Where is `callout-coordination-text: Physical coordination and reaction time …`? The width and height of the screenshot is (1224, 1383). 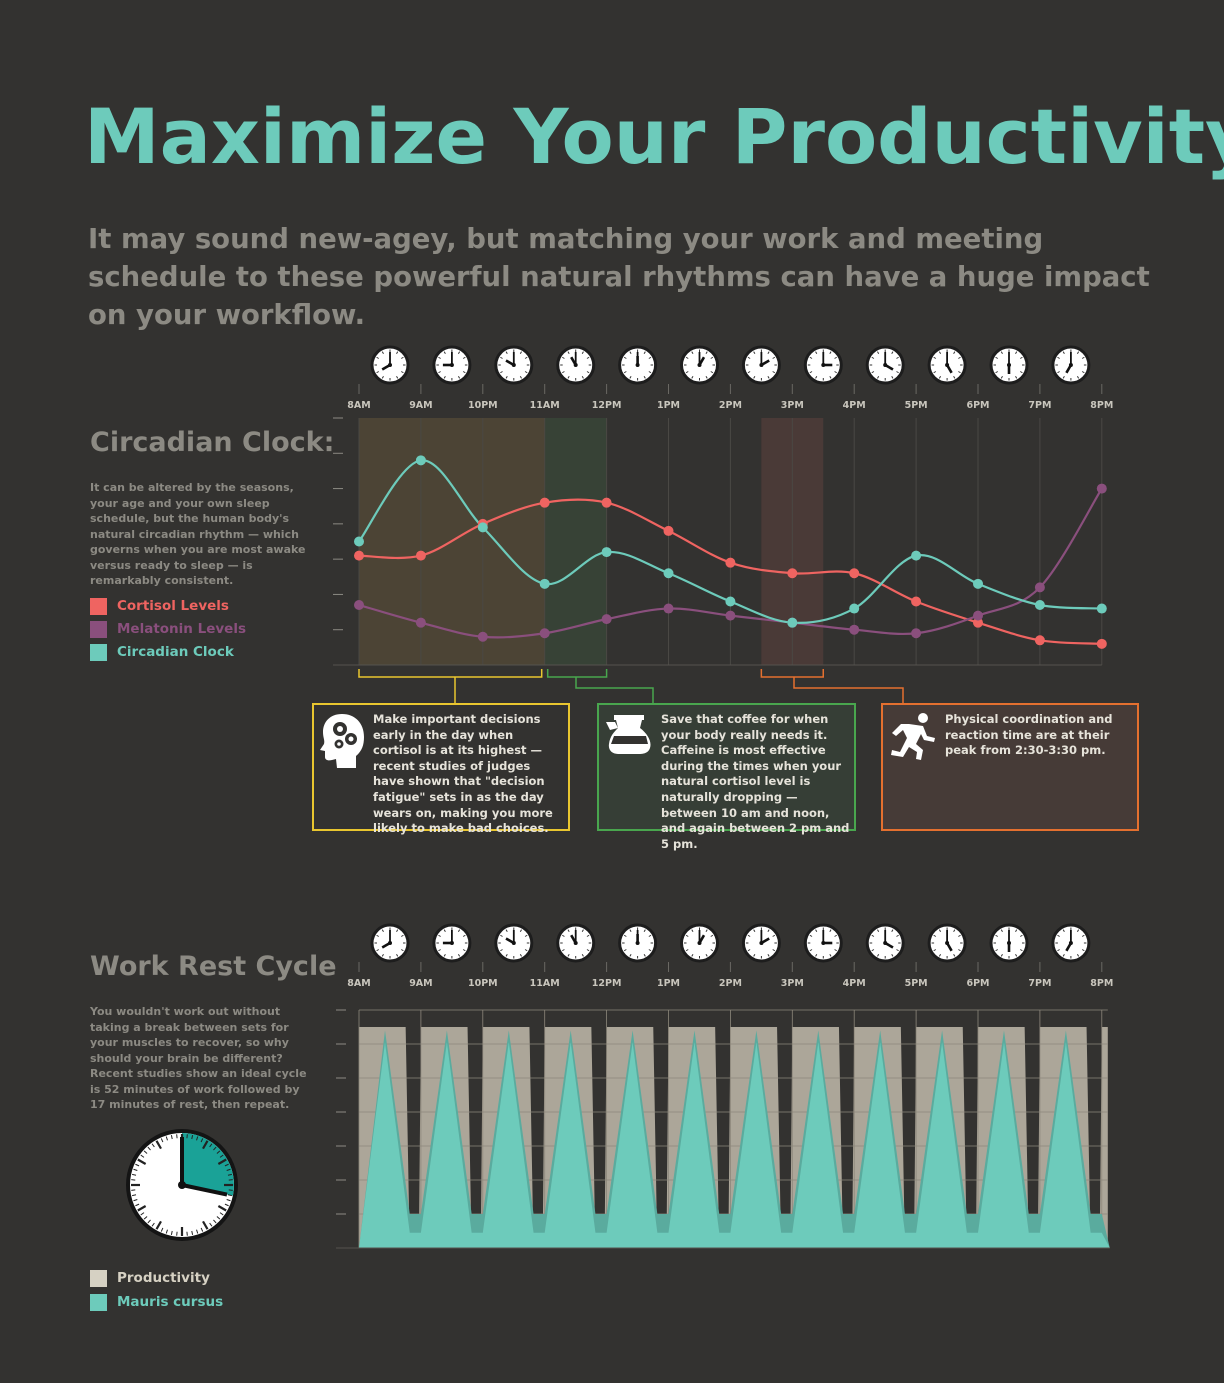
callout-coordination-text: Physical coordination and reaction time … is located at coordinates (1029, 735).